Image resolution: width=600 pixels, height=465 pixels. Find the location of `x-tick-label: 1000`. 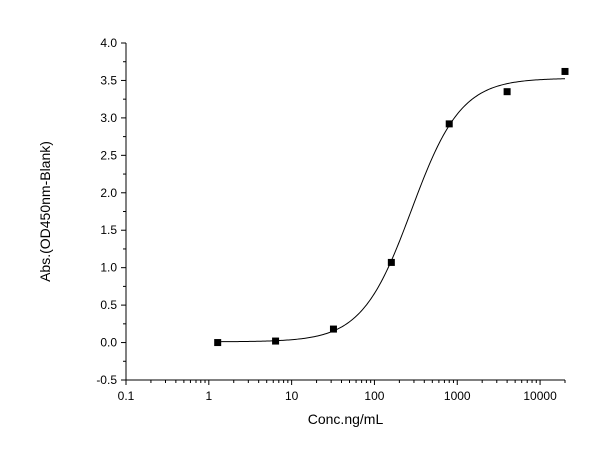

x-tick-label: 1000 is located at coordinates (457, 396).